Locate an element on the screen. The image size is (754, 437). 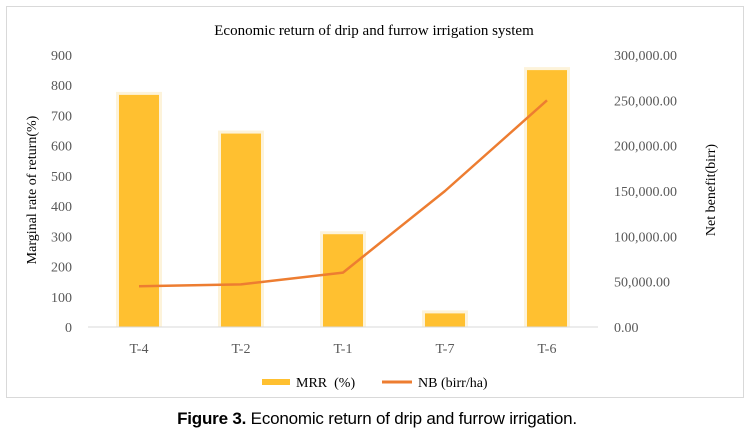
legend-label-nb: NB (birr/ha) is located at coordinates (453, 383).